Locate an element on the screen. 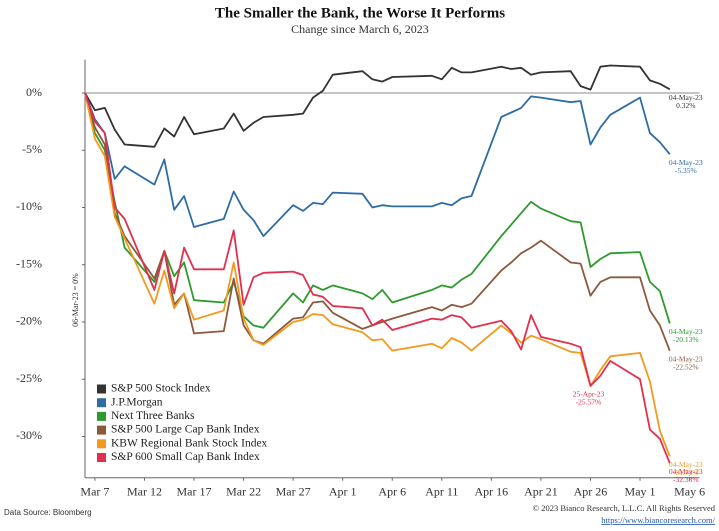  y-tick-label: -15% is located at coordinates (29, 263).